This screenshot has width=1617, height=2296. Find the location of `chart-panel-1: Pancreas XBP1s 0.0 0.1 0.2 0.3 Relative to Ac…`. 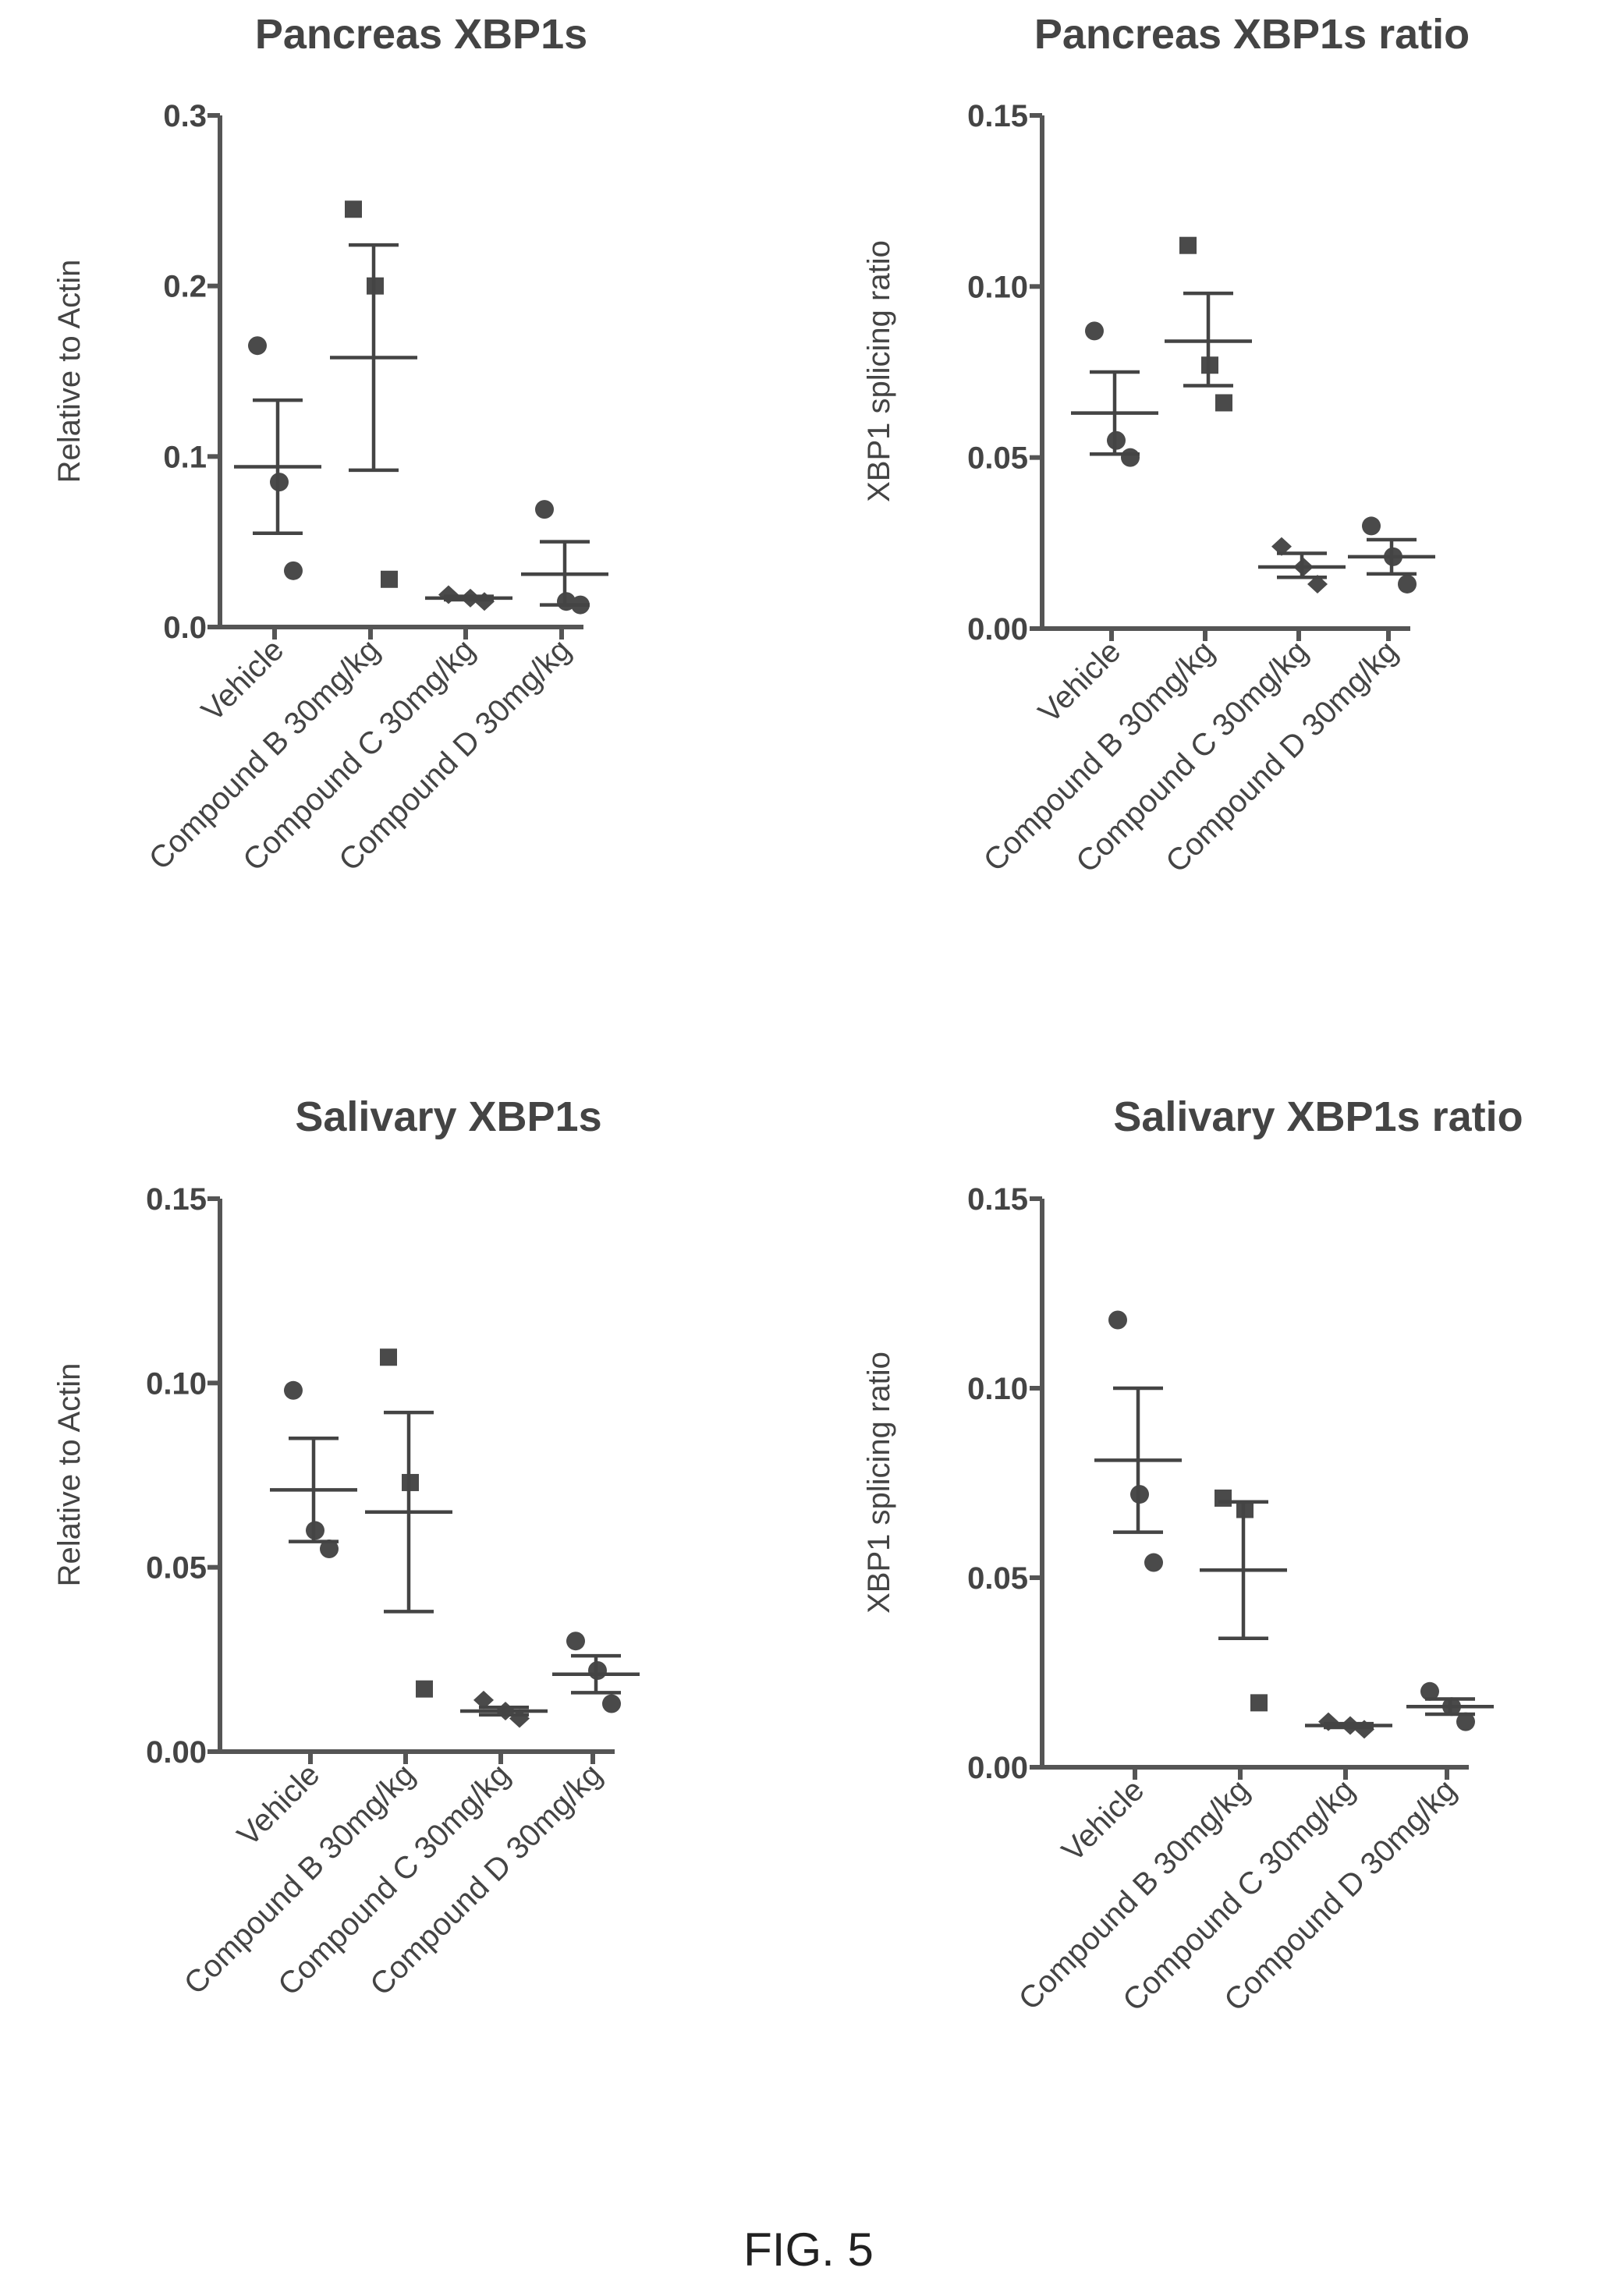

chart-panel-1: Pancreas XBP1s 0.0 0.1 0.2 0.3 Relative to Ac… is located at coordinates (330, 444).